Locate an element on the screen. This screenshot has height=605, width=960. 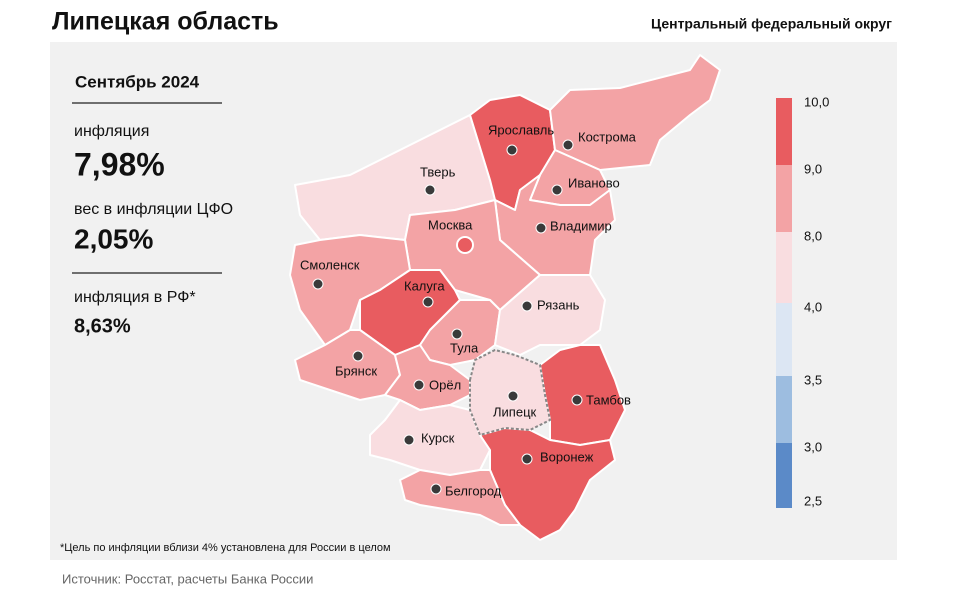
rf-value: 8,63% is located at coordinates (102, 326).